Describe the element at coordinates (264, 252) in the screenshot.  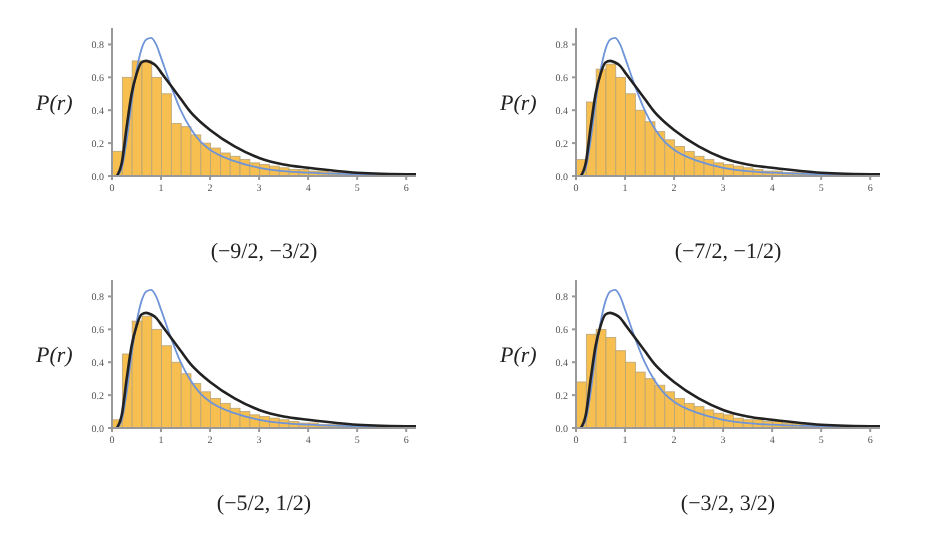
I see `x-axis-title: (−9/2, −3/2)` at that location.